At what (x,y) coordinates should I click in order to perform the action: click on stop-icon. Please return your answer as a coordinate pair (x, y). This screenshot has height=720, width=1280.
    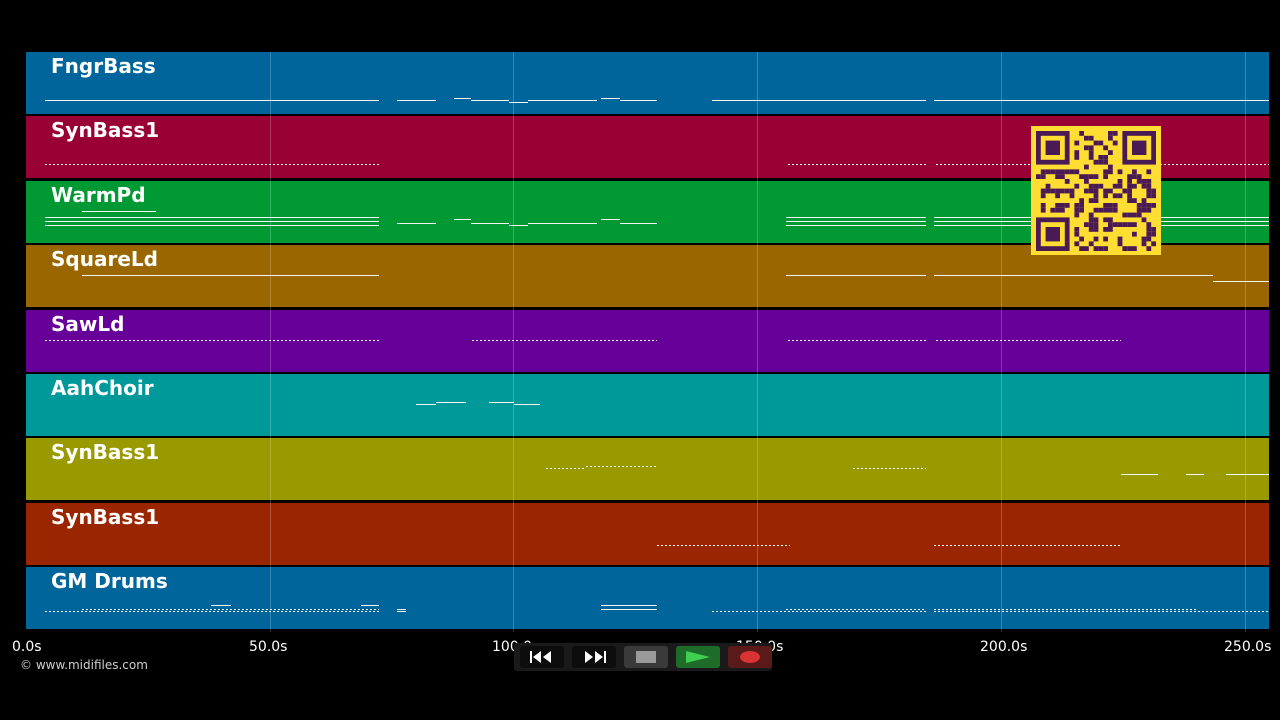
    Looking at the image, I should click on (646, 657).